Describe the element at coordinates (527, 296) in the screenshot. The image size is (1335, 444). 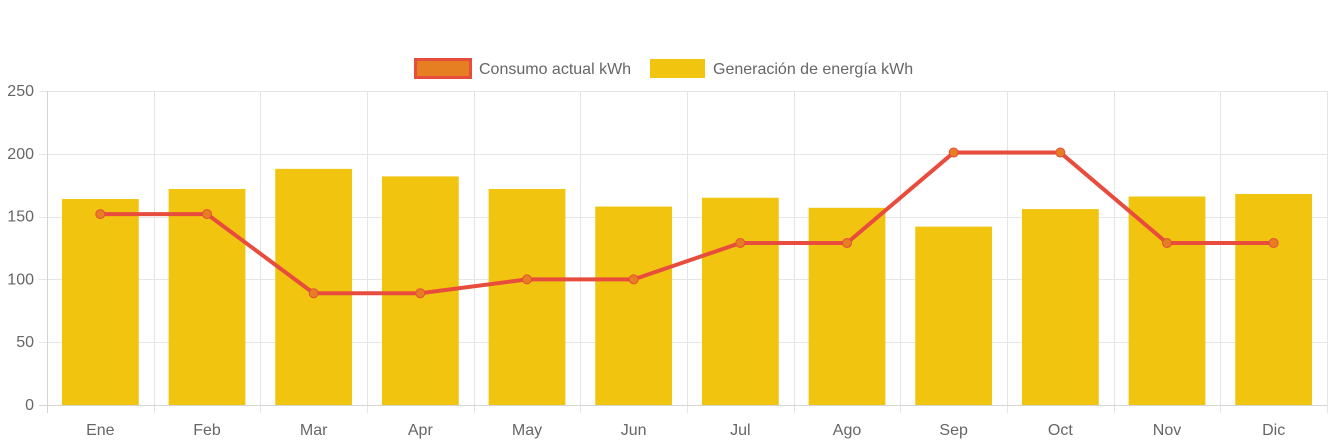
I see `bar-may` at that location.